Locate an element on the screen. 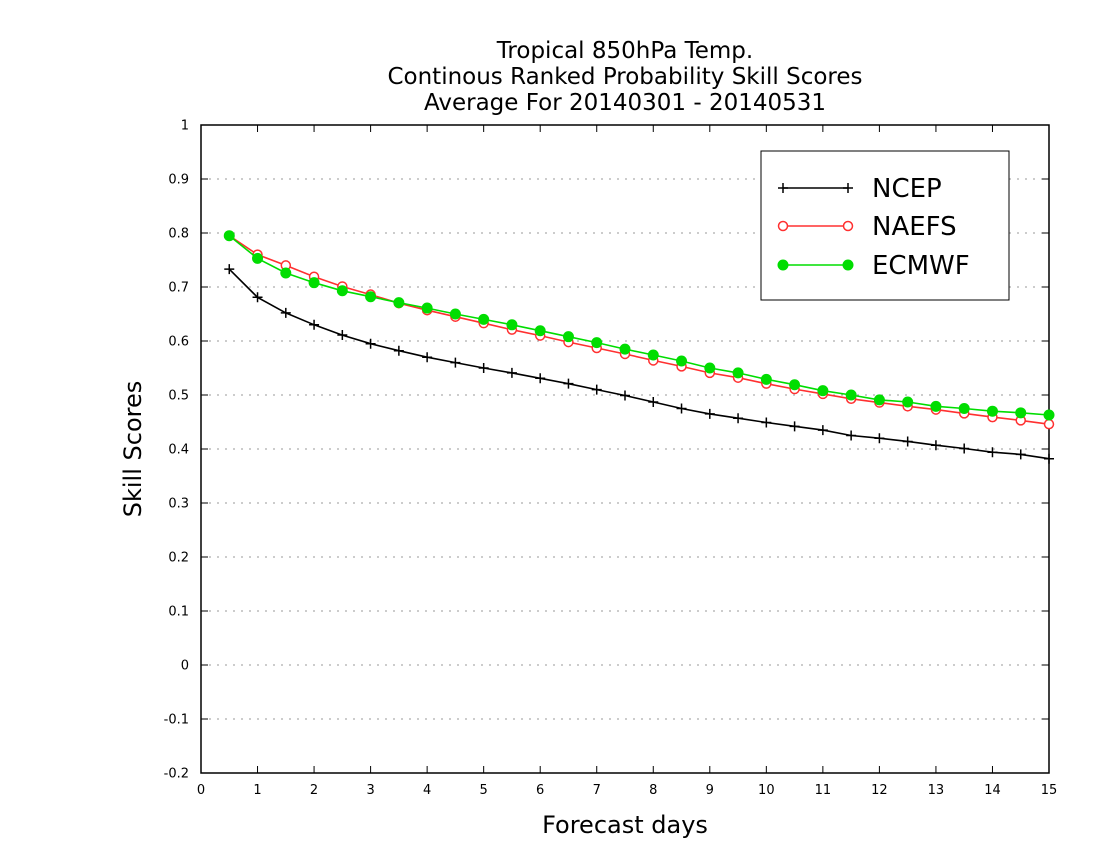 The width and height of the screenshot is (1100, 850). y-tick-label: 0.6 is located at coordinates (178, 342).